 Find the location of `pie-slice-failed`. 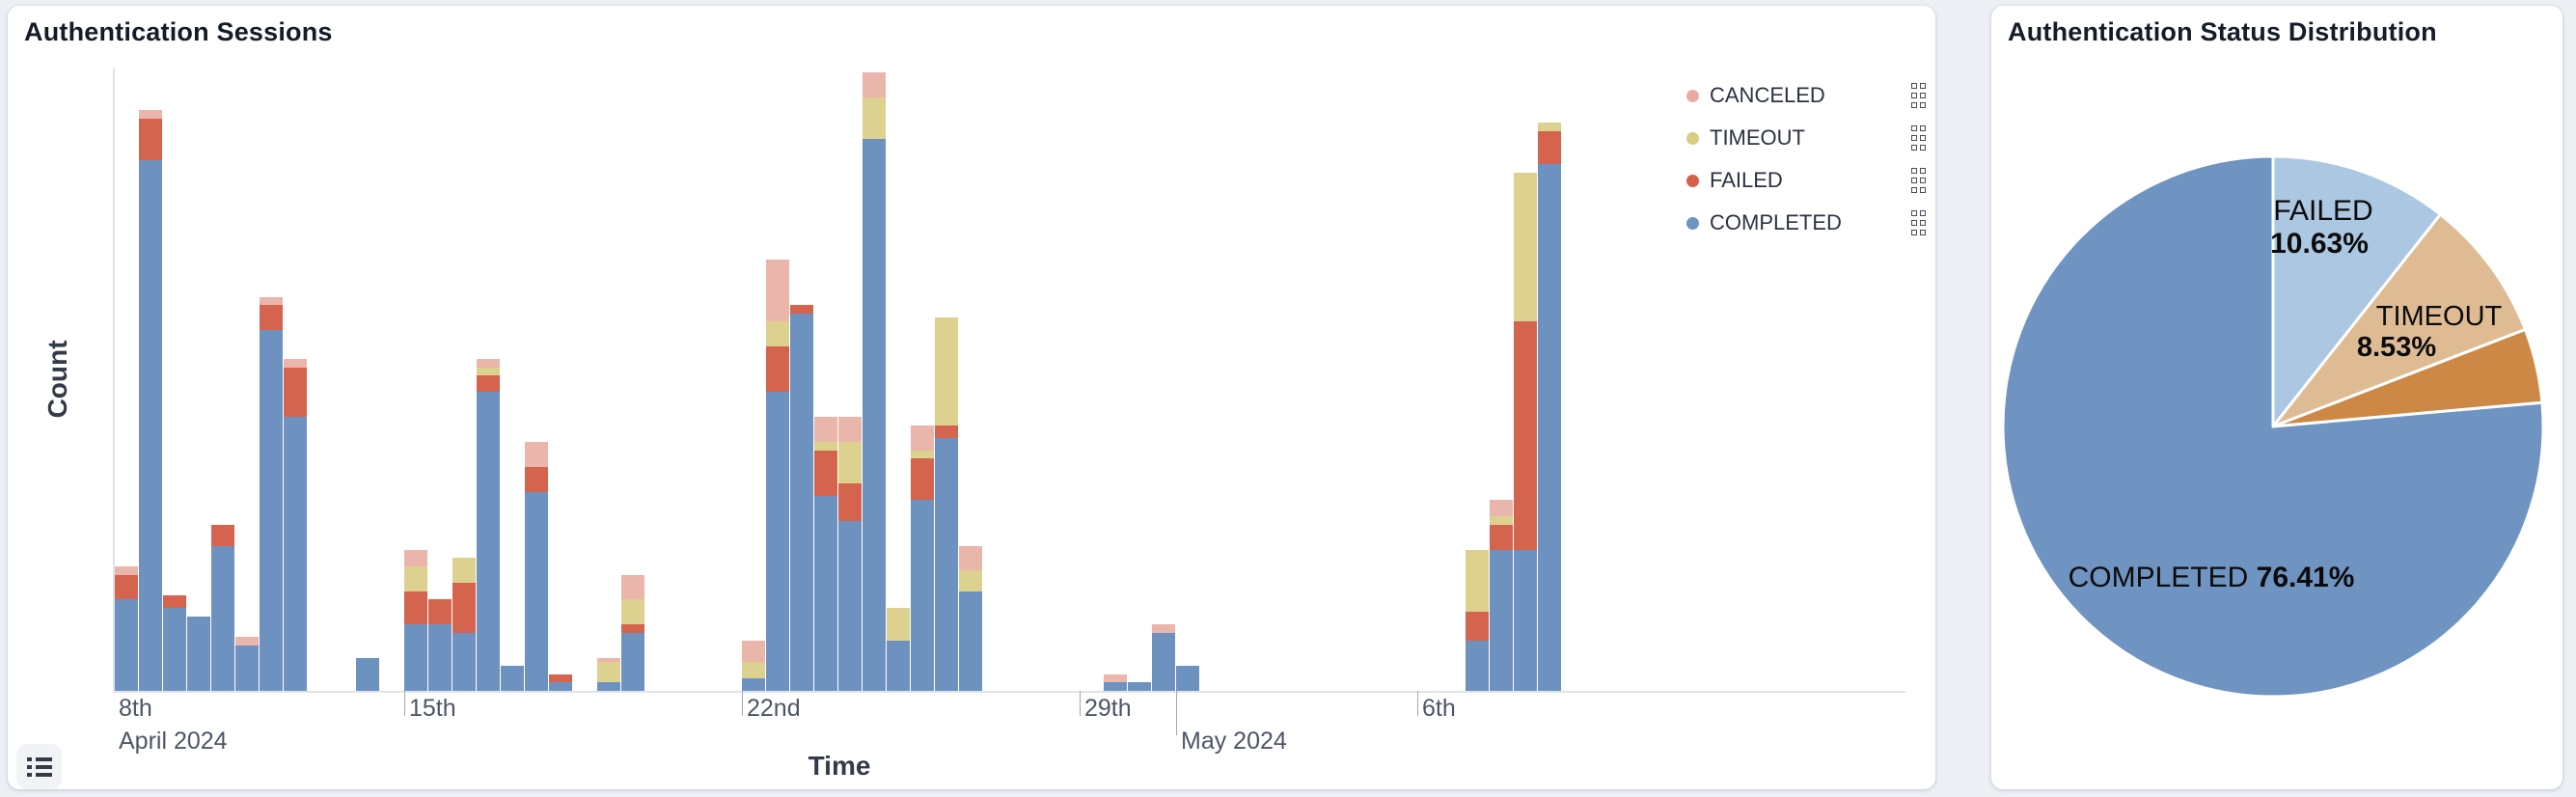

pie-slice-failed is located at coordinates (2356, 291).